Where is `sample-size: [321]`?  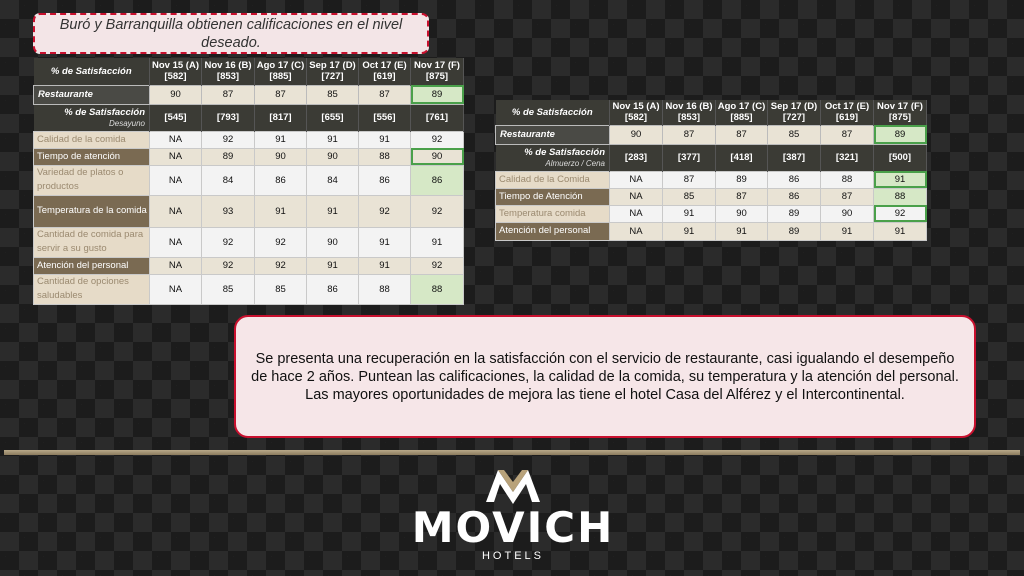
sample-size: [321] is located at coordinates (847, 157).